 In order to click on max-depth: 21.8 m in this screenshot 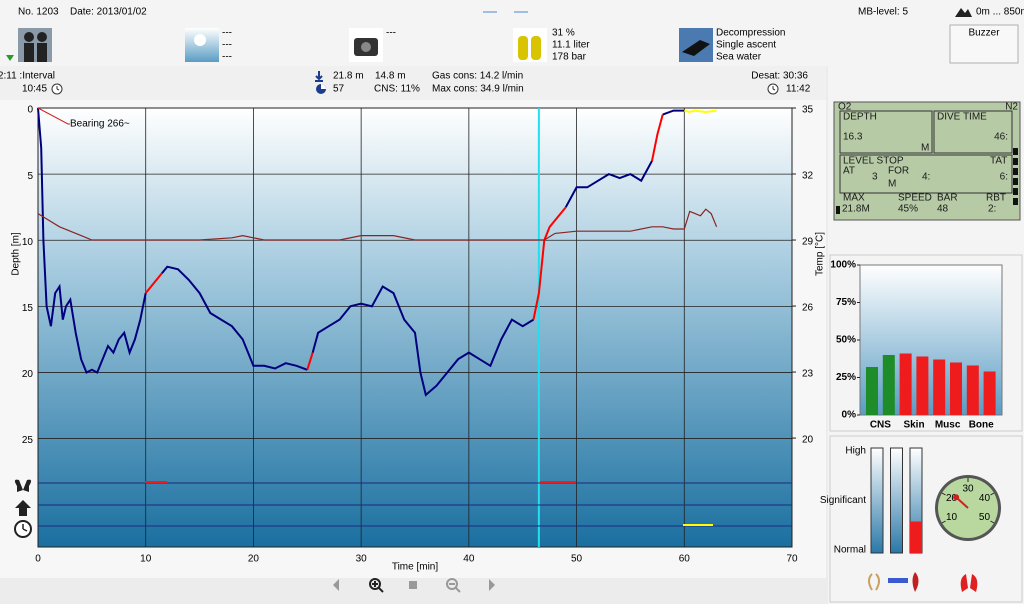, I will do `click(348, 76)`.